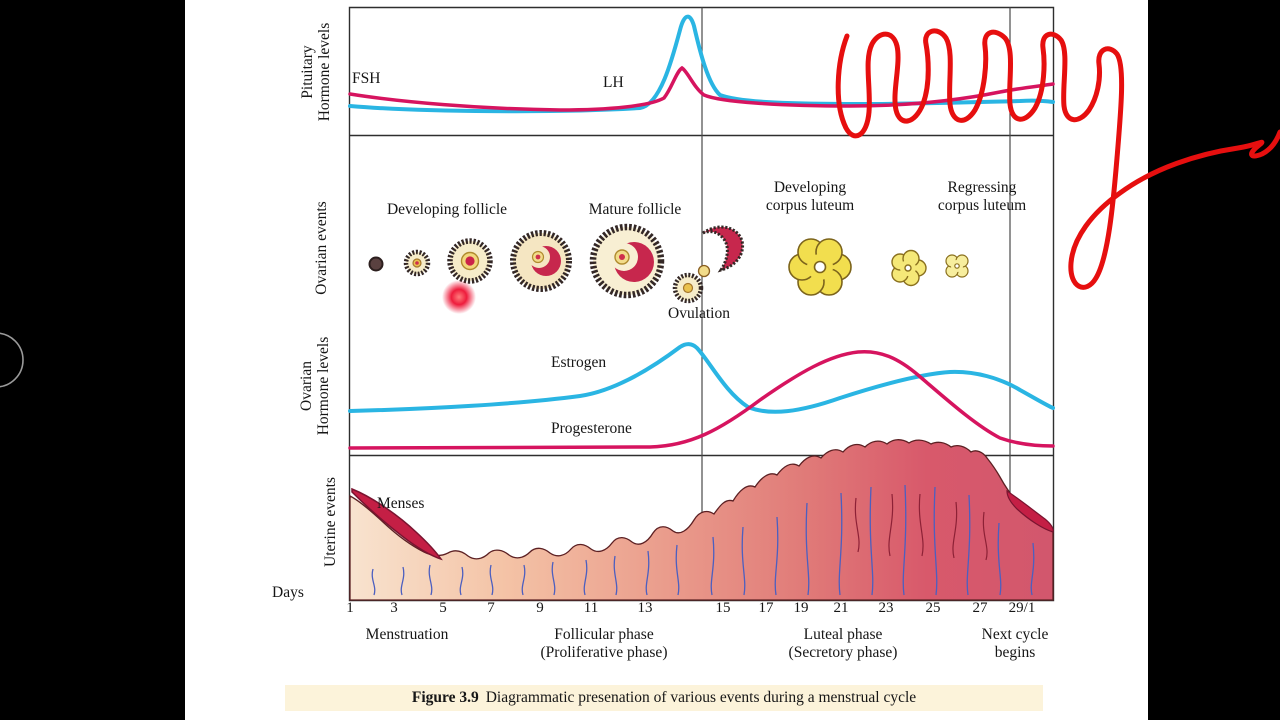 The image size is (1280, 720). I want to click on day-tick: 13, so click(645, 608).